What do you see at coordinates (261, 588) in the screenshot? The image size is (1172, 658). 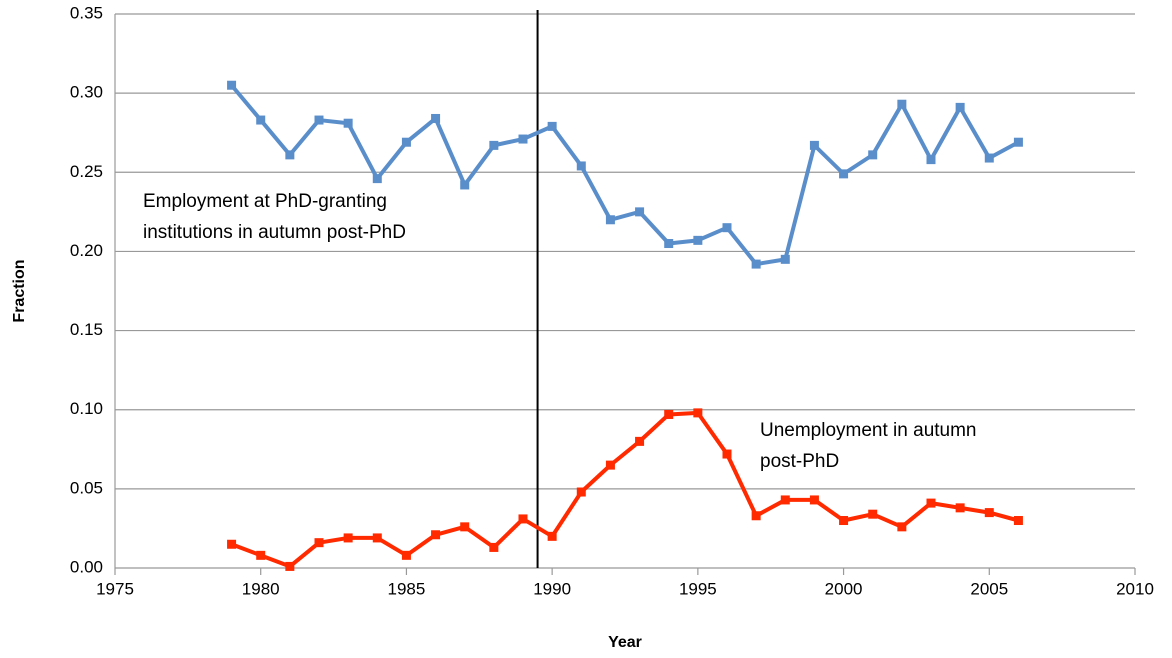 I see `x-tick-label: 1980` at bounding box center [261, 588].